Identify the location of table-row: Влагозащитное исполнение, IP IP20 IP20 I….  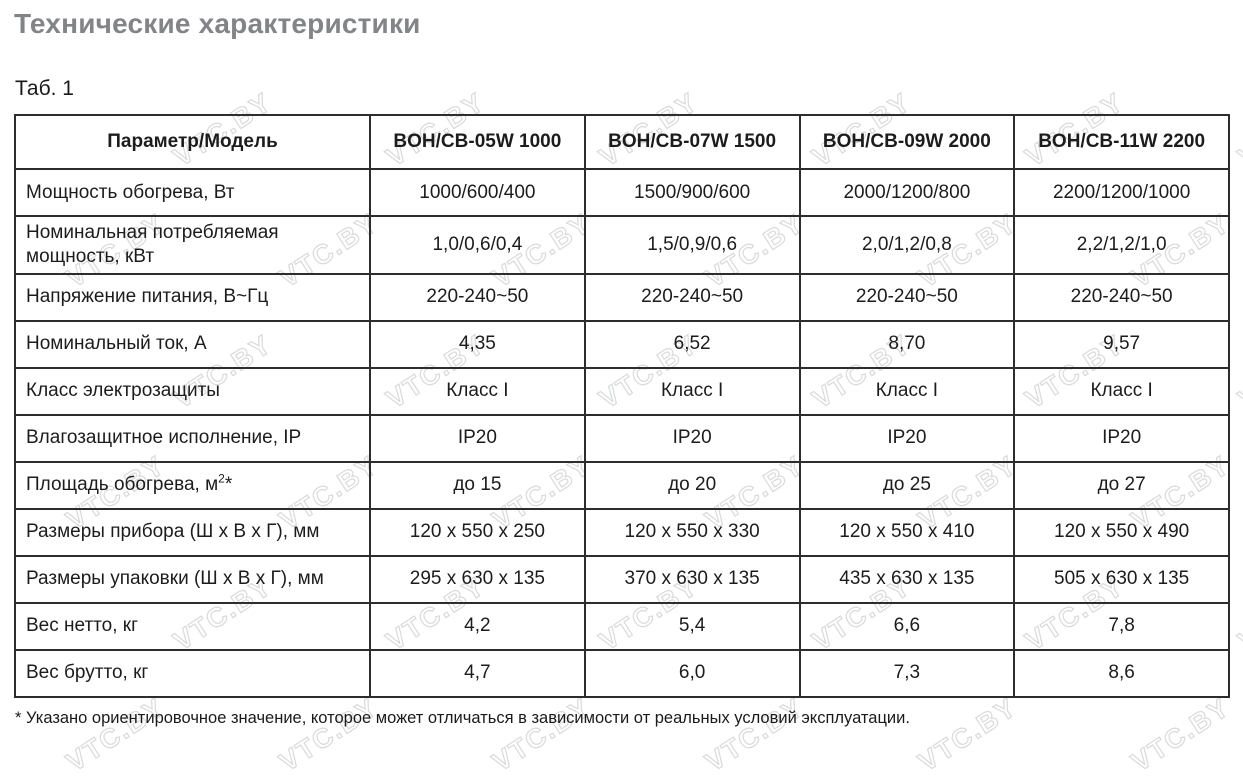
(622, 438).